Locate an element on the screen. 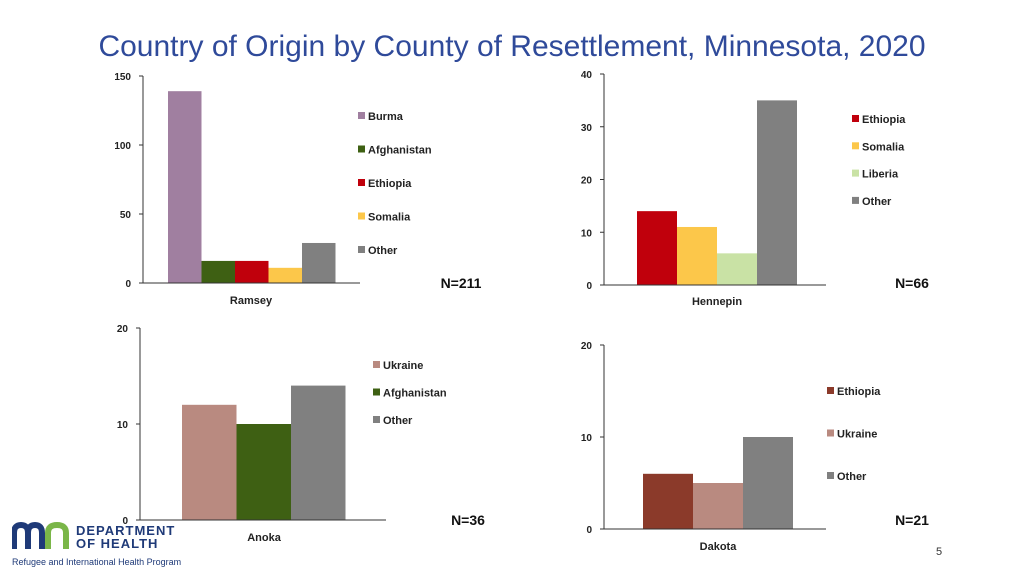 This screenshot has height=576, width=1024. category-label: Anoka is located at coordinates (264, 538).